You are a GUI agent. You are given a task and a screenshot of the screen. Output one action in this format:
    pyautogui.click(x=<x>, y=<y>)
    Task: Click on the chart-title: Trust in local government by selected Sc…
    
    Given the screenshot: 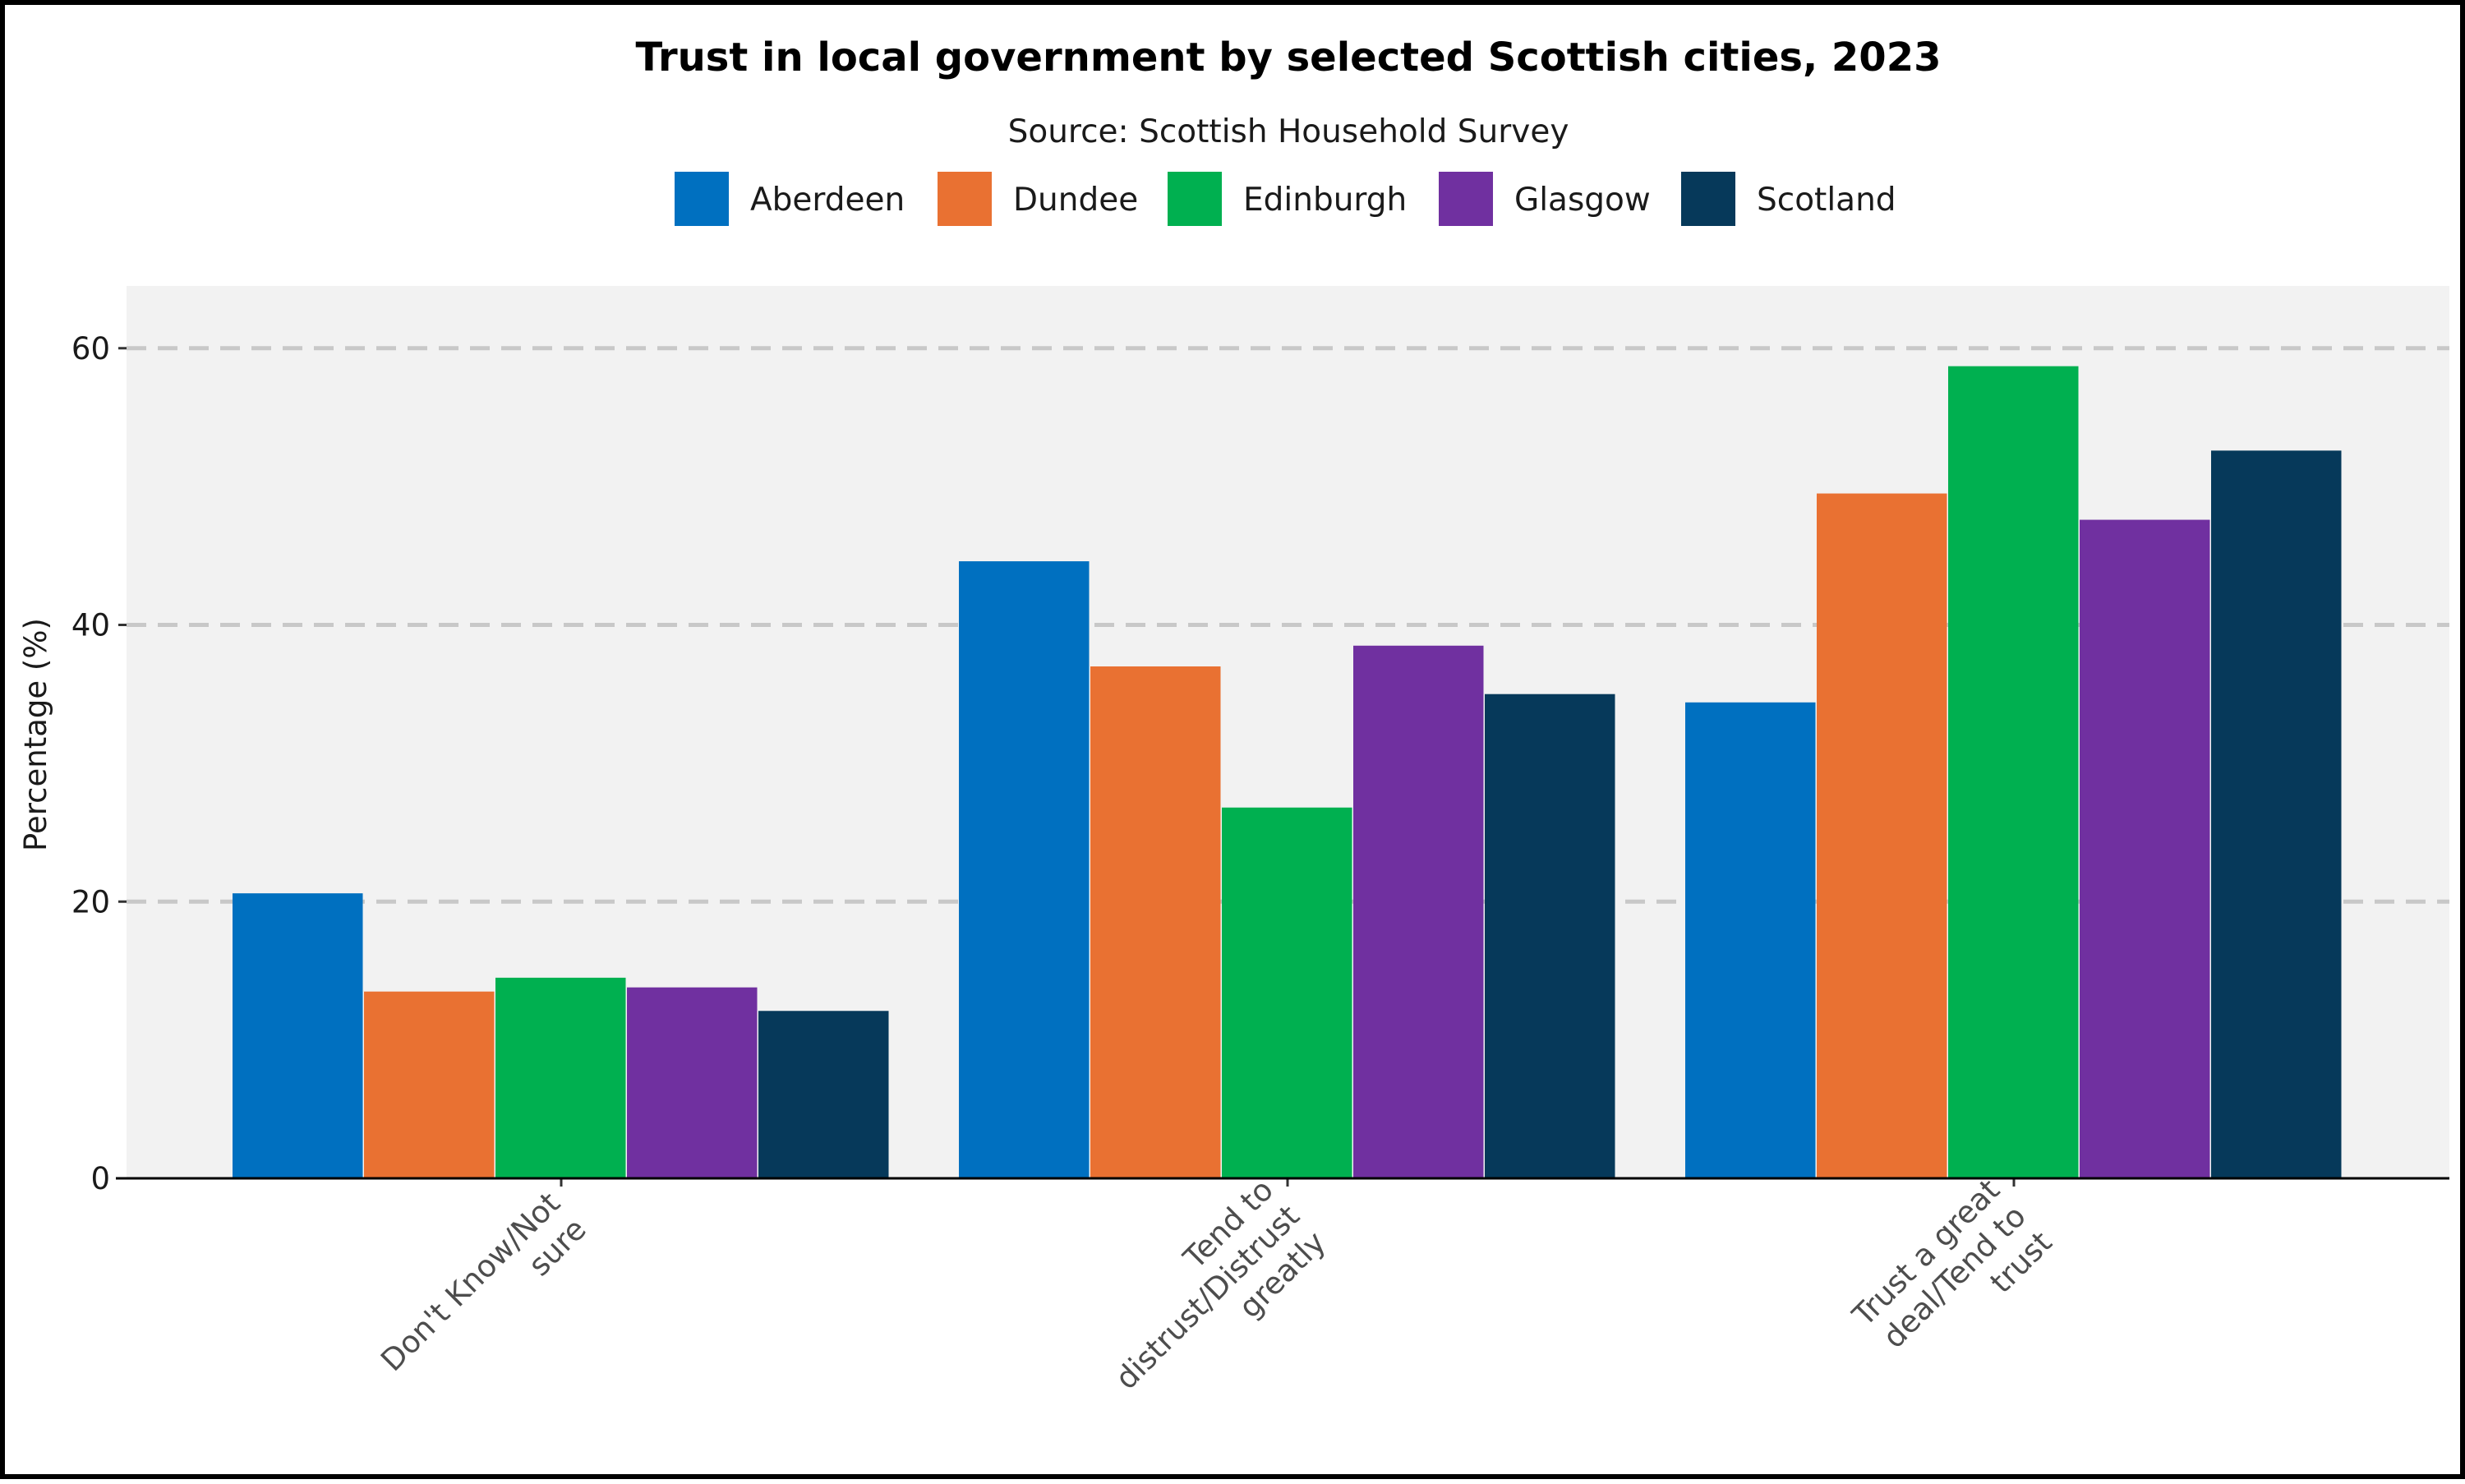 What is the action you would take?
    pyautogui.click(x=1288, y=58)
    